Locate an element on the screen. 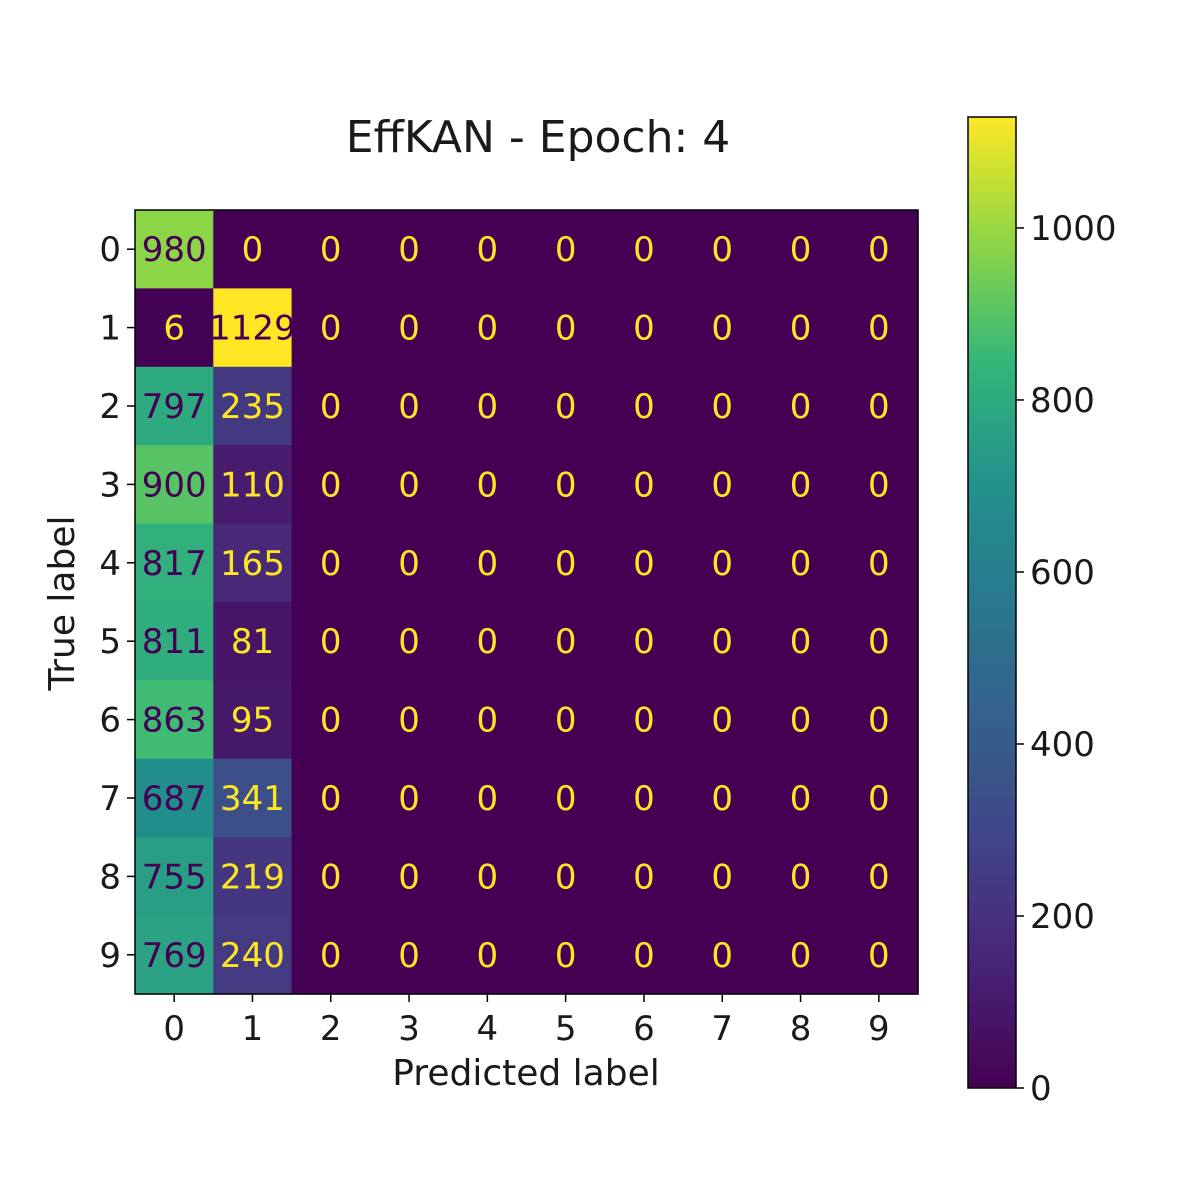 The image size is (1196, 1204). cell-value-label: 81 is located at coordinates (252, 642).